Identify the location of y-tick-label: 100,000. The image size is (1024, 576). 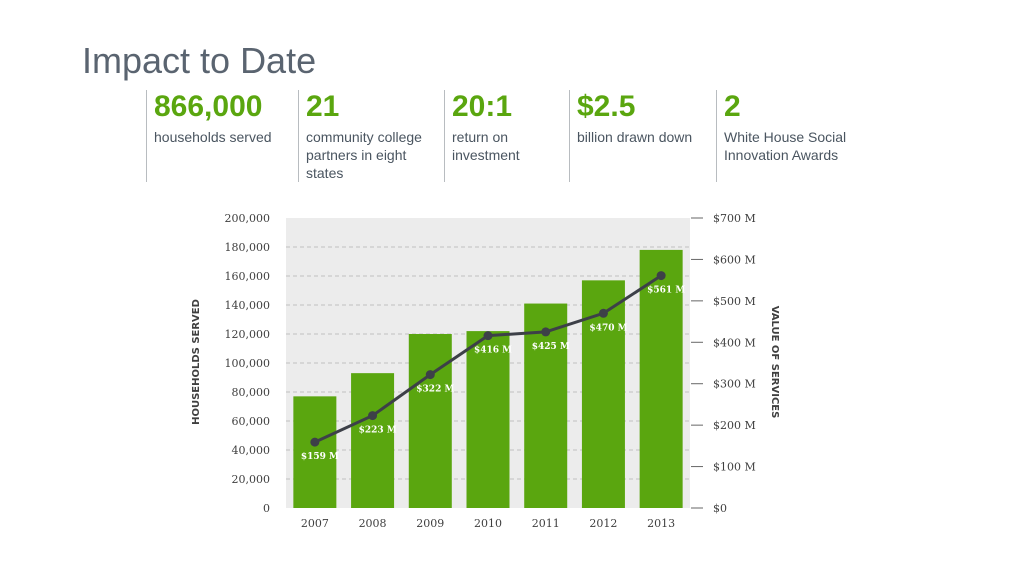
(248, 363).